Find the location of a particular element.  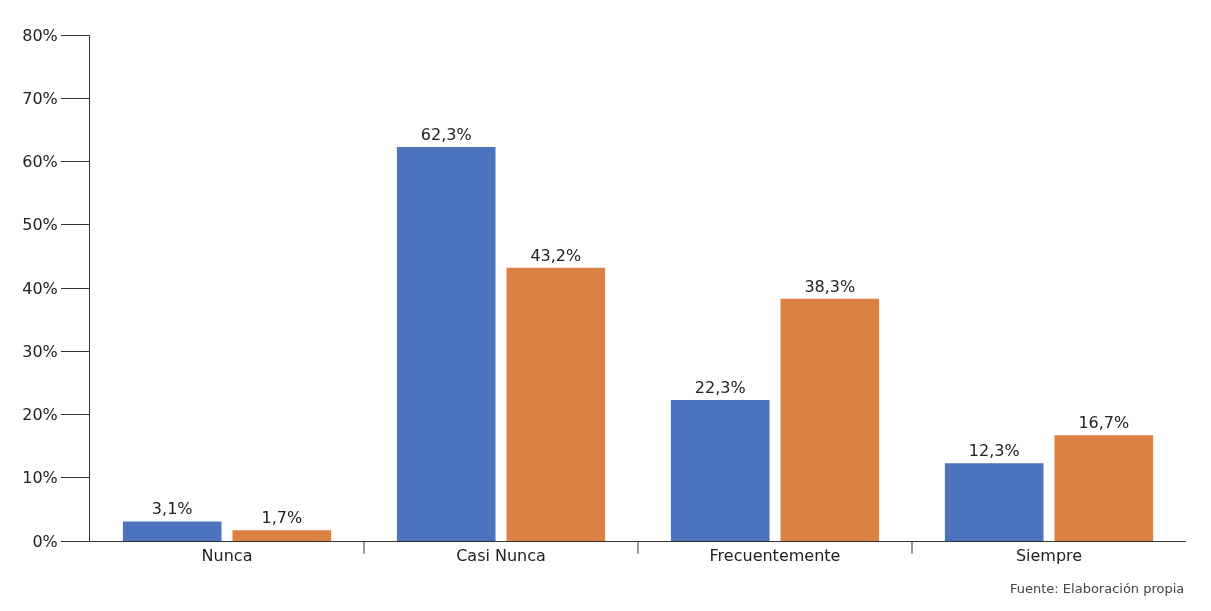

y-tick-label: 50% is located at coordinates (40, 225).